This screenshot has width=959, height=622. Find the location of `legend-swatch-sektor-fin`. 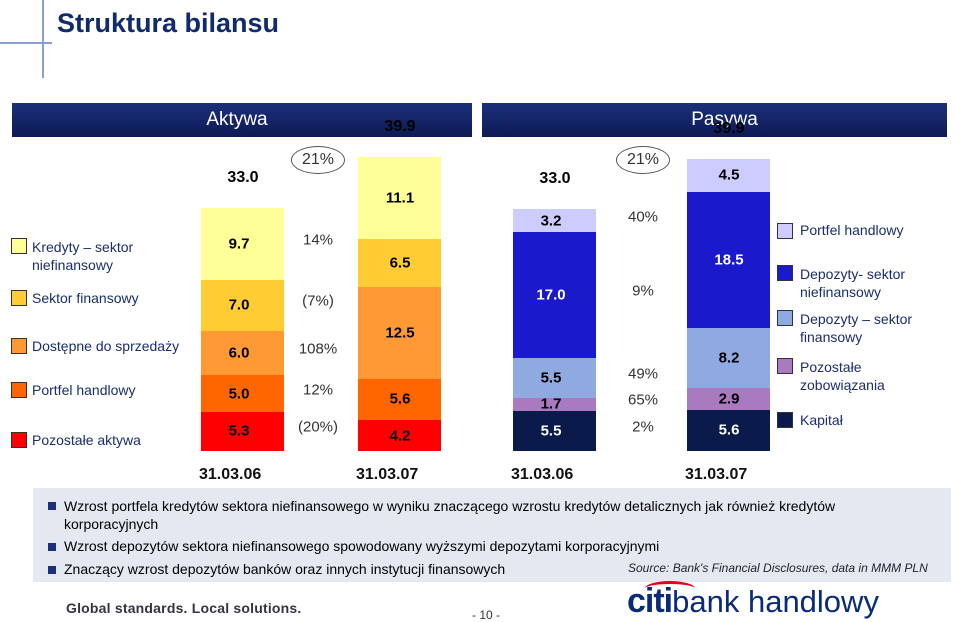

legend-swatch-sektor-fin is located at coordinates (19, 298).